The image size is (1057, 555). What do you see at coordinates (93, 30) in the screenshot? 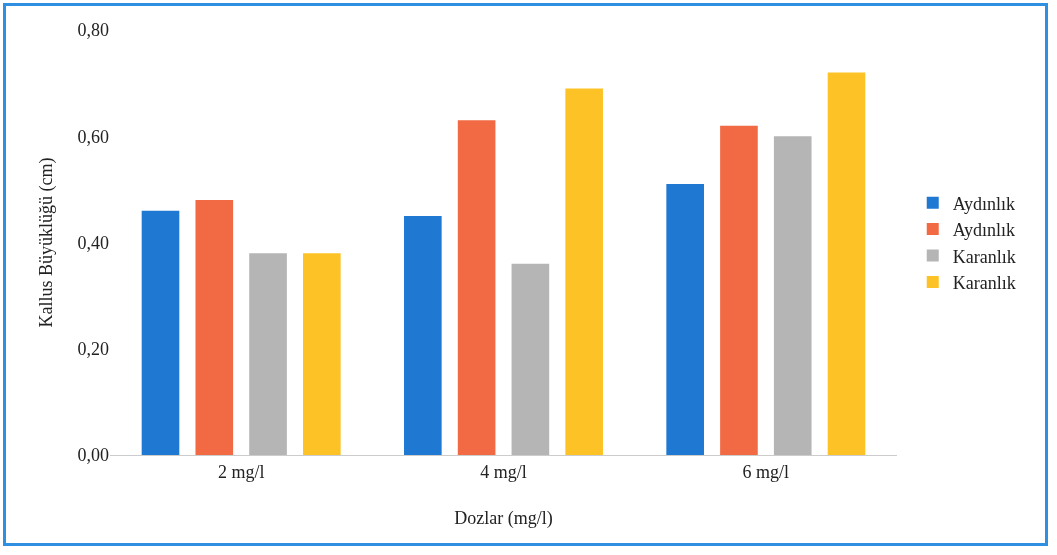
I see `y-tick-label: 0,80` at bounding box center [93, 30].